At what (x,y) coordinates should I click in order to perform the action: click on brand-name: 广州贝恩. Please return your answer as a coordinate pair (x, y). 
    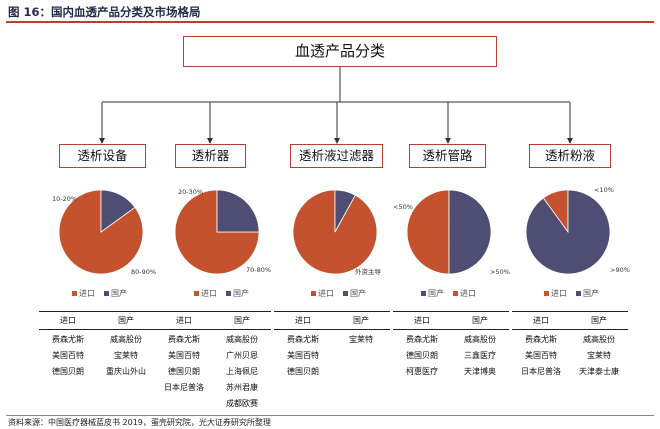
    Looking at the image, I should click on (242, 355).